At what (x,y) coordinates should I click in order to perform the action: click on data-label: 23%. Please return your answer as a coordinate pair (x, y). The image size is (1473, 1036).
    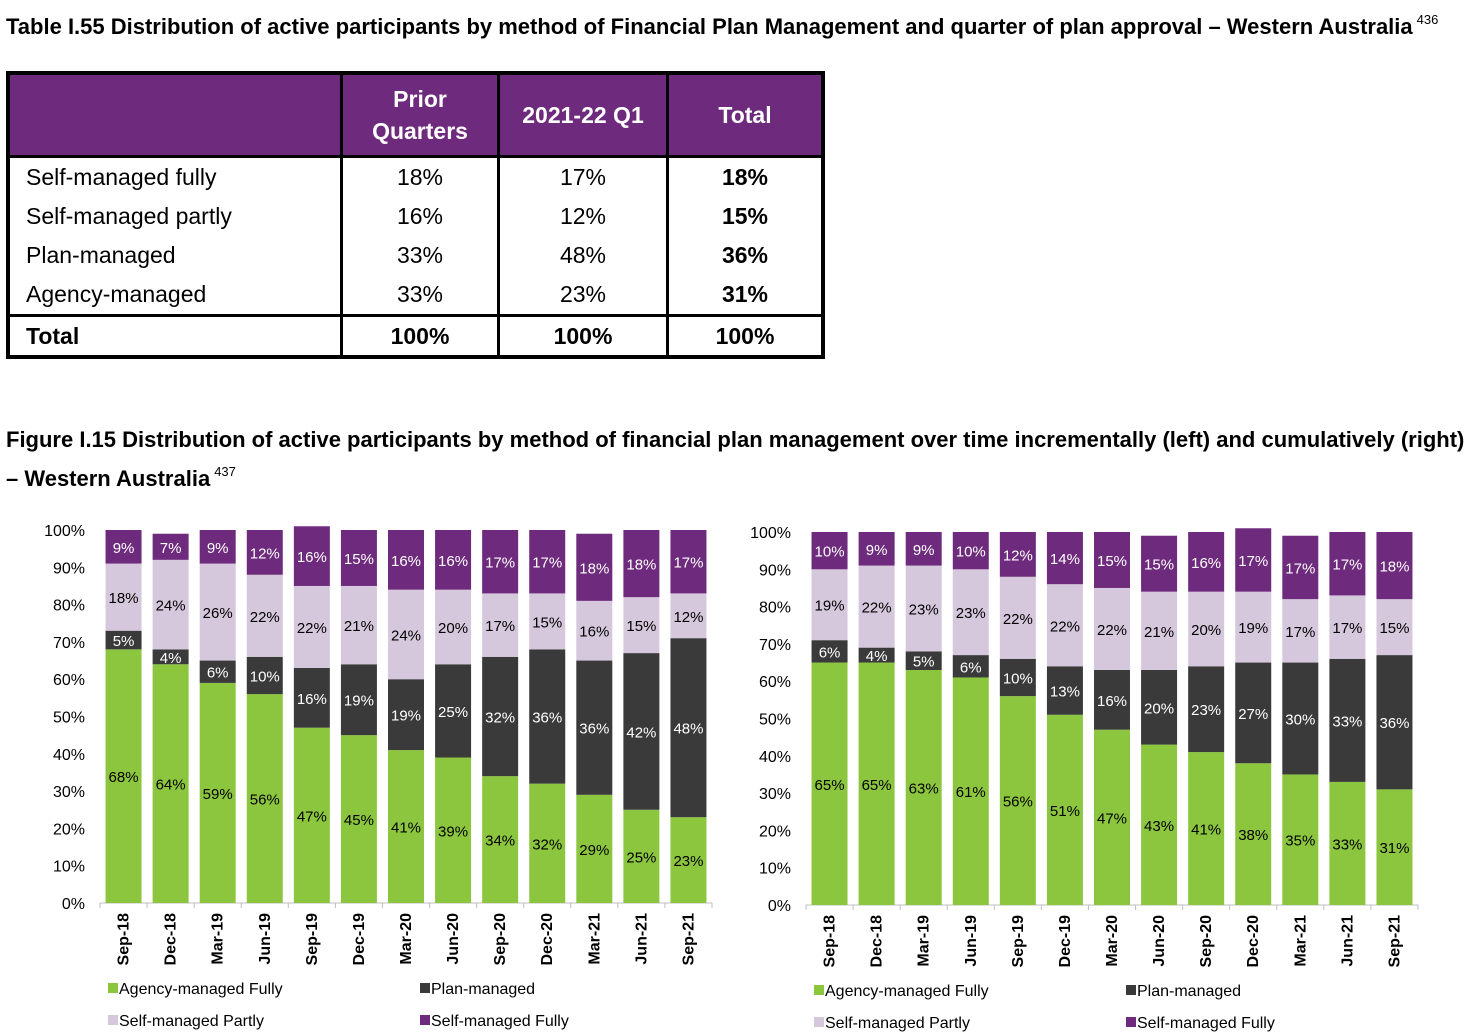
    Looking at the image, I should click on (688, 861).